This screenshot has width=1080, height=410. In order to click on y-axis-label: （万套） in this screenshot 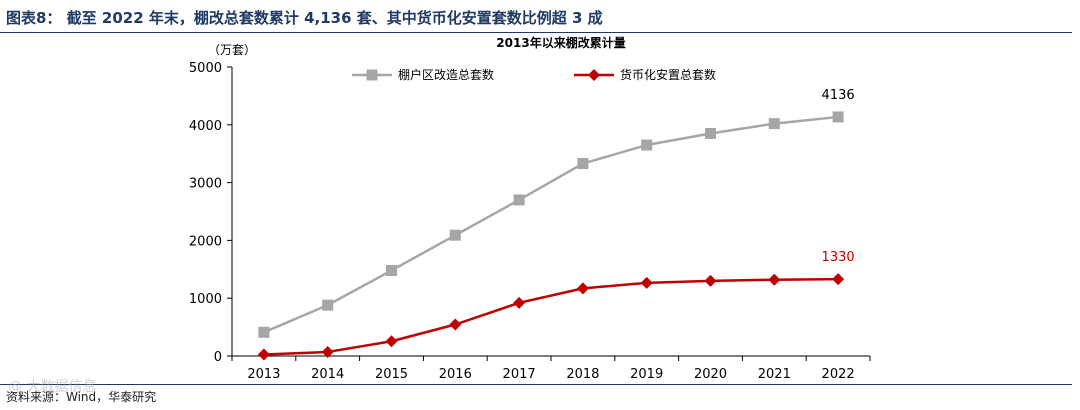, I will do `click(232, 50)`.